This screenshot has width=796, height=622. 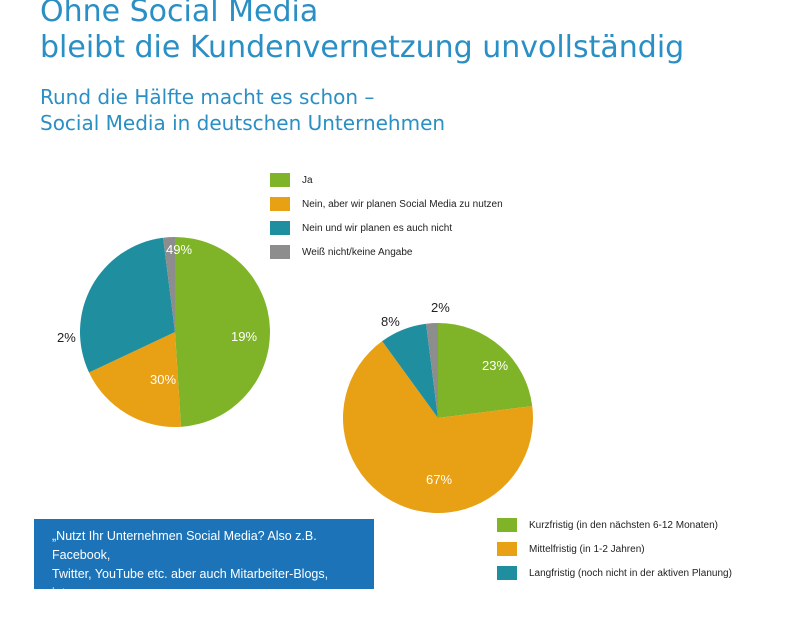 What do you see at coordinates (377, 228) in the screenshot?
I see `legend-label: Nein und wir planen es auch nicht` at bounding box center [377, 228].